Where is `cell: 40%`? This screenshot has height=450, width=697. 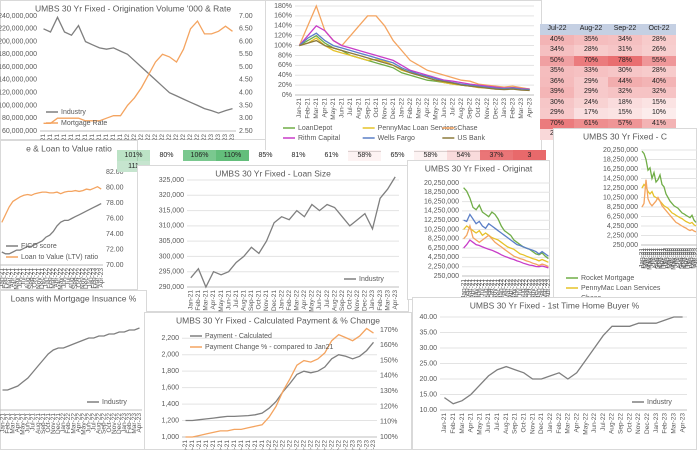 cell: 40% is located at coordinates (659, 81).